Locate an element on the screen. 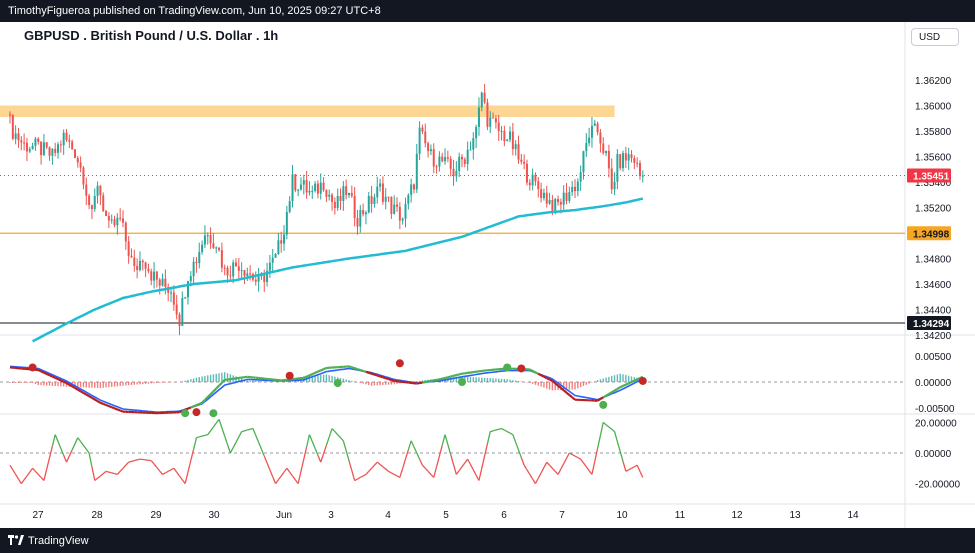  time-tick-label: 30 is located at coordinates (214, 515).